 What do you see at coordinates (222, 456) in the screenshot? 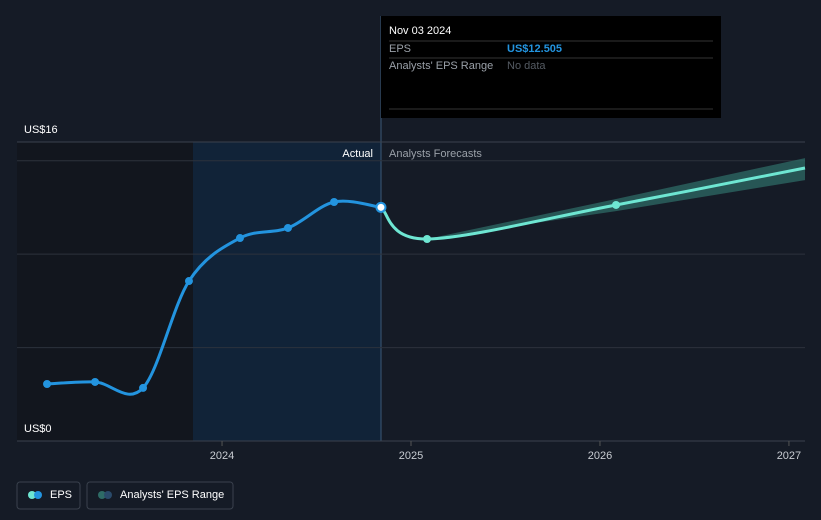
I see `x-tick-label: 2024` at bounding box center [222, 456].